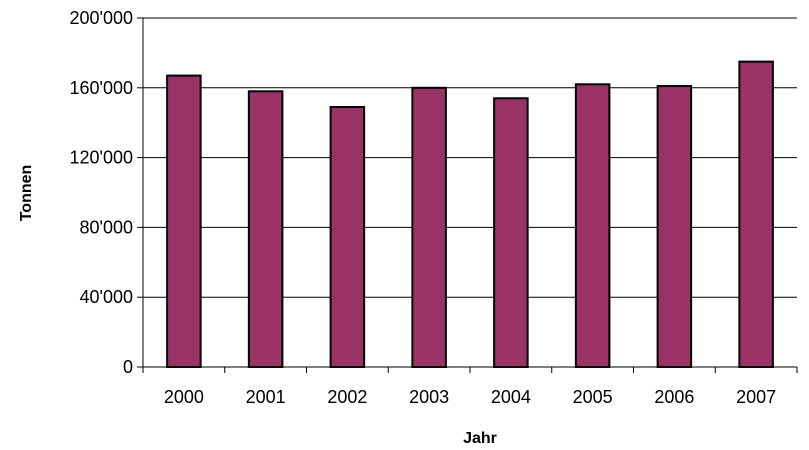 Image resolution: width=809 pixels, height=450 pixels. I want to click on bar-2002, so click(347, 237).